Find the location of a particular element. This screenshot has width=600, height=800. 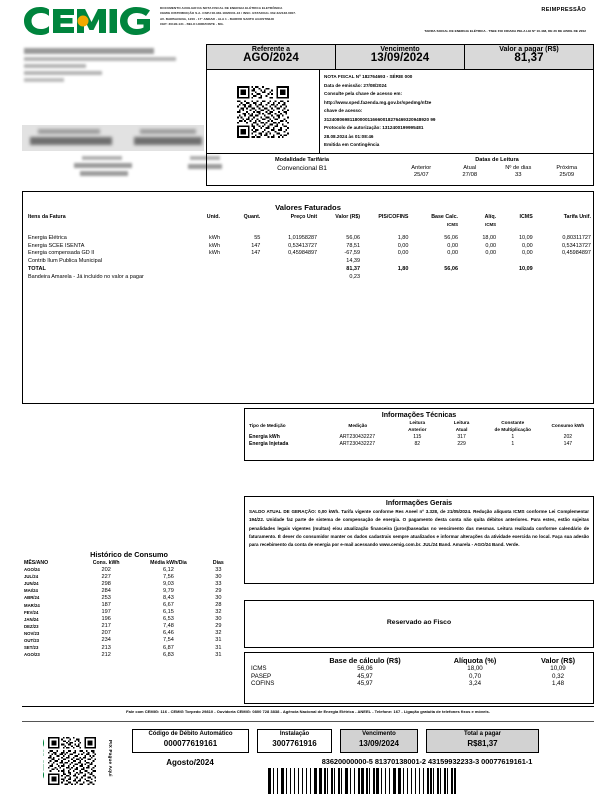

row-consumption: 207 is located at coordinates (106, 633).